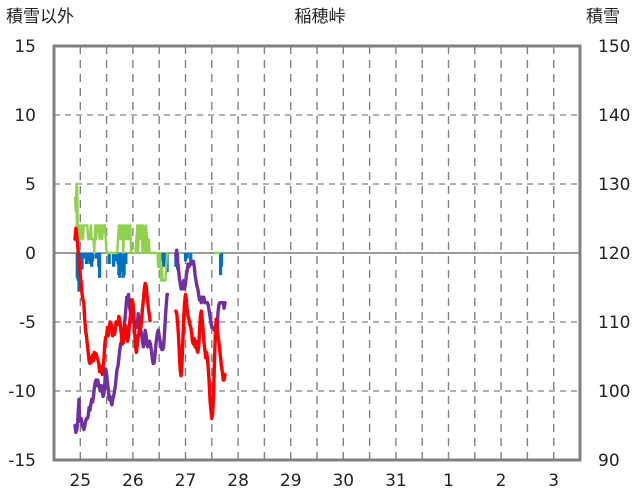  Describe the element at coordinates (186, 481) in the screenshot. I see `x-tick: 27` at that location.